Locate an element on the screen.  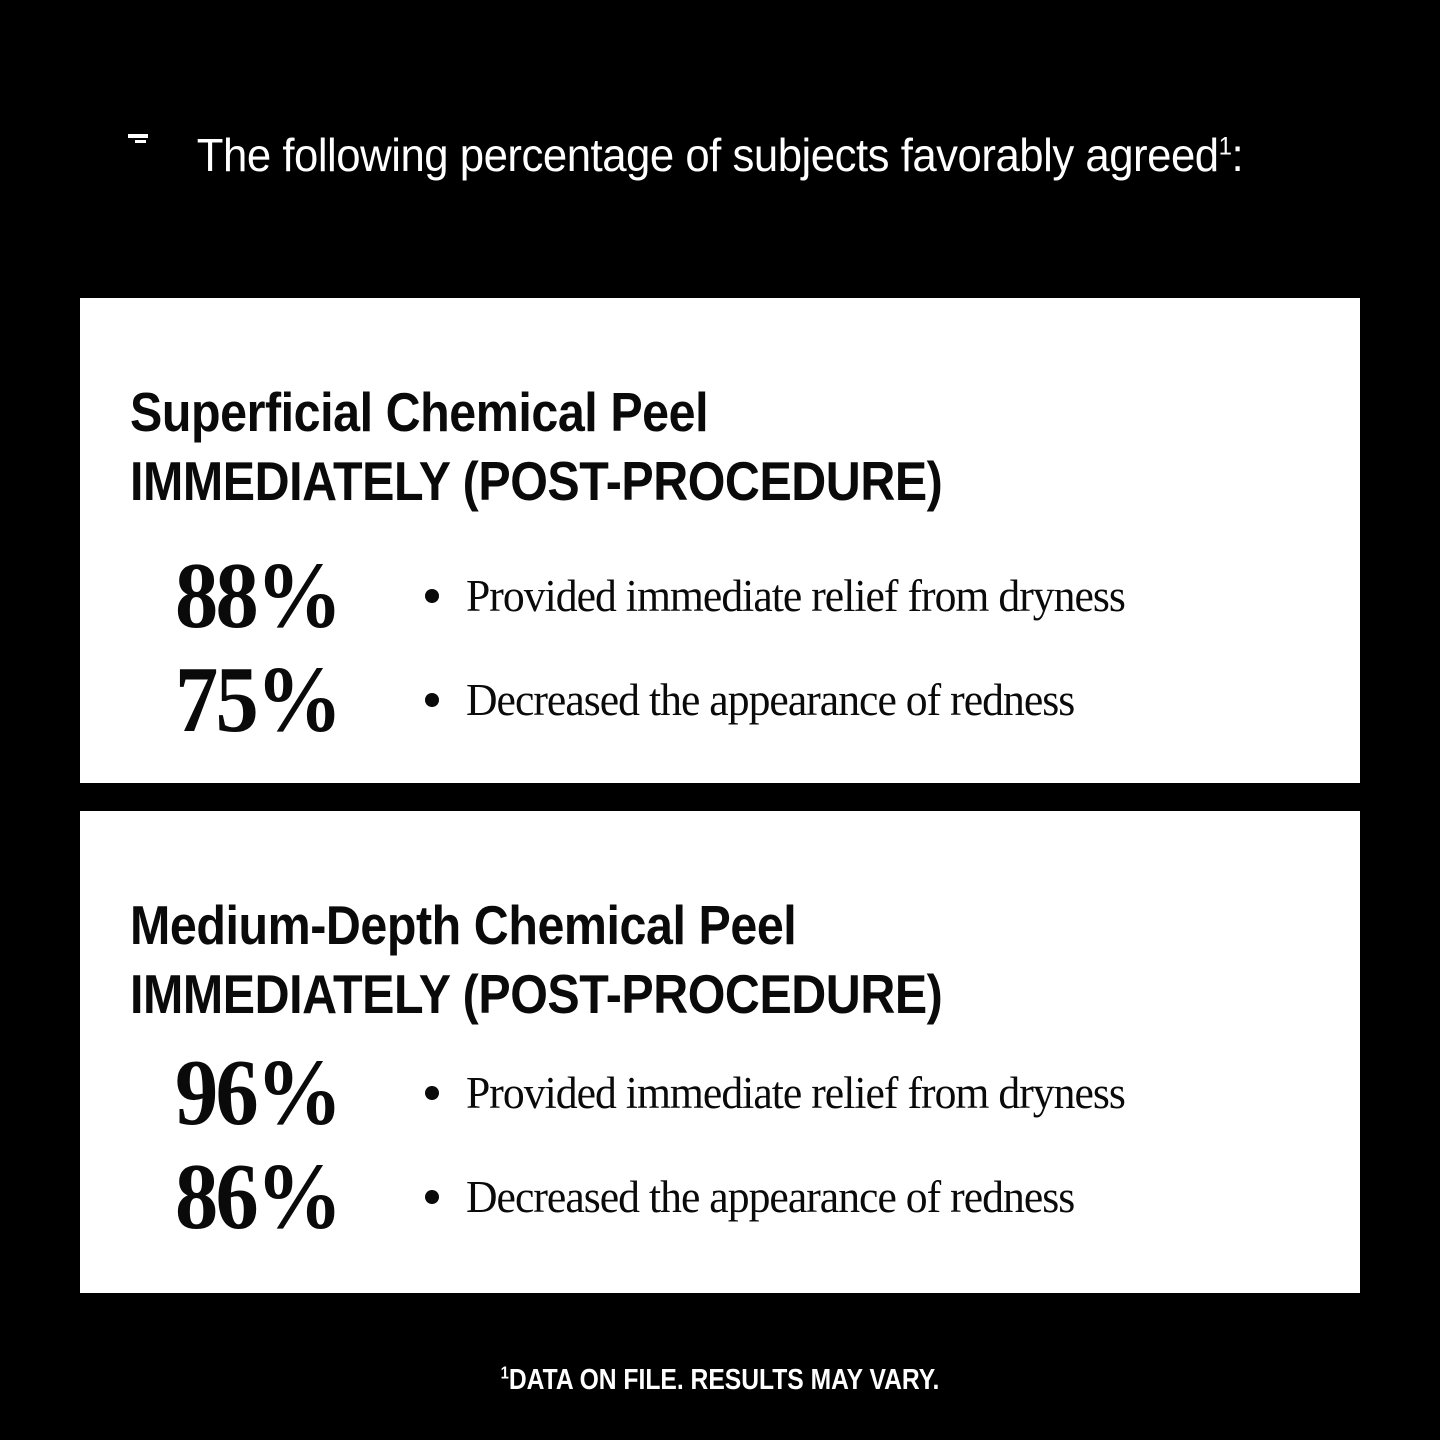
card-title-line1: Medium-Depth Chemical Peel is located at coordinates (463, 925).